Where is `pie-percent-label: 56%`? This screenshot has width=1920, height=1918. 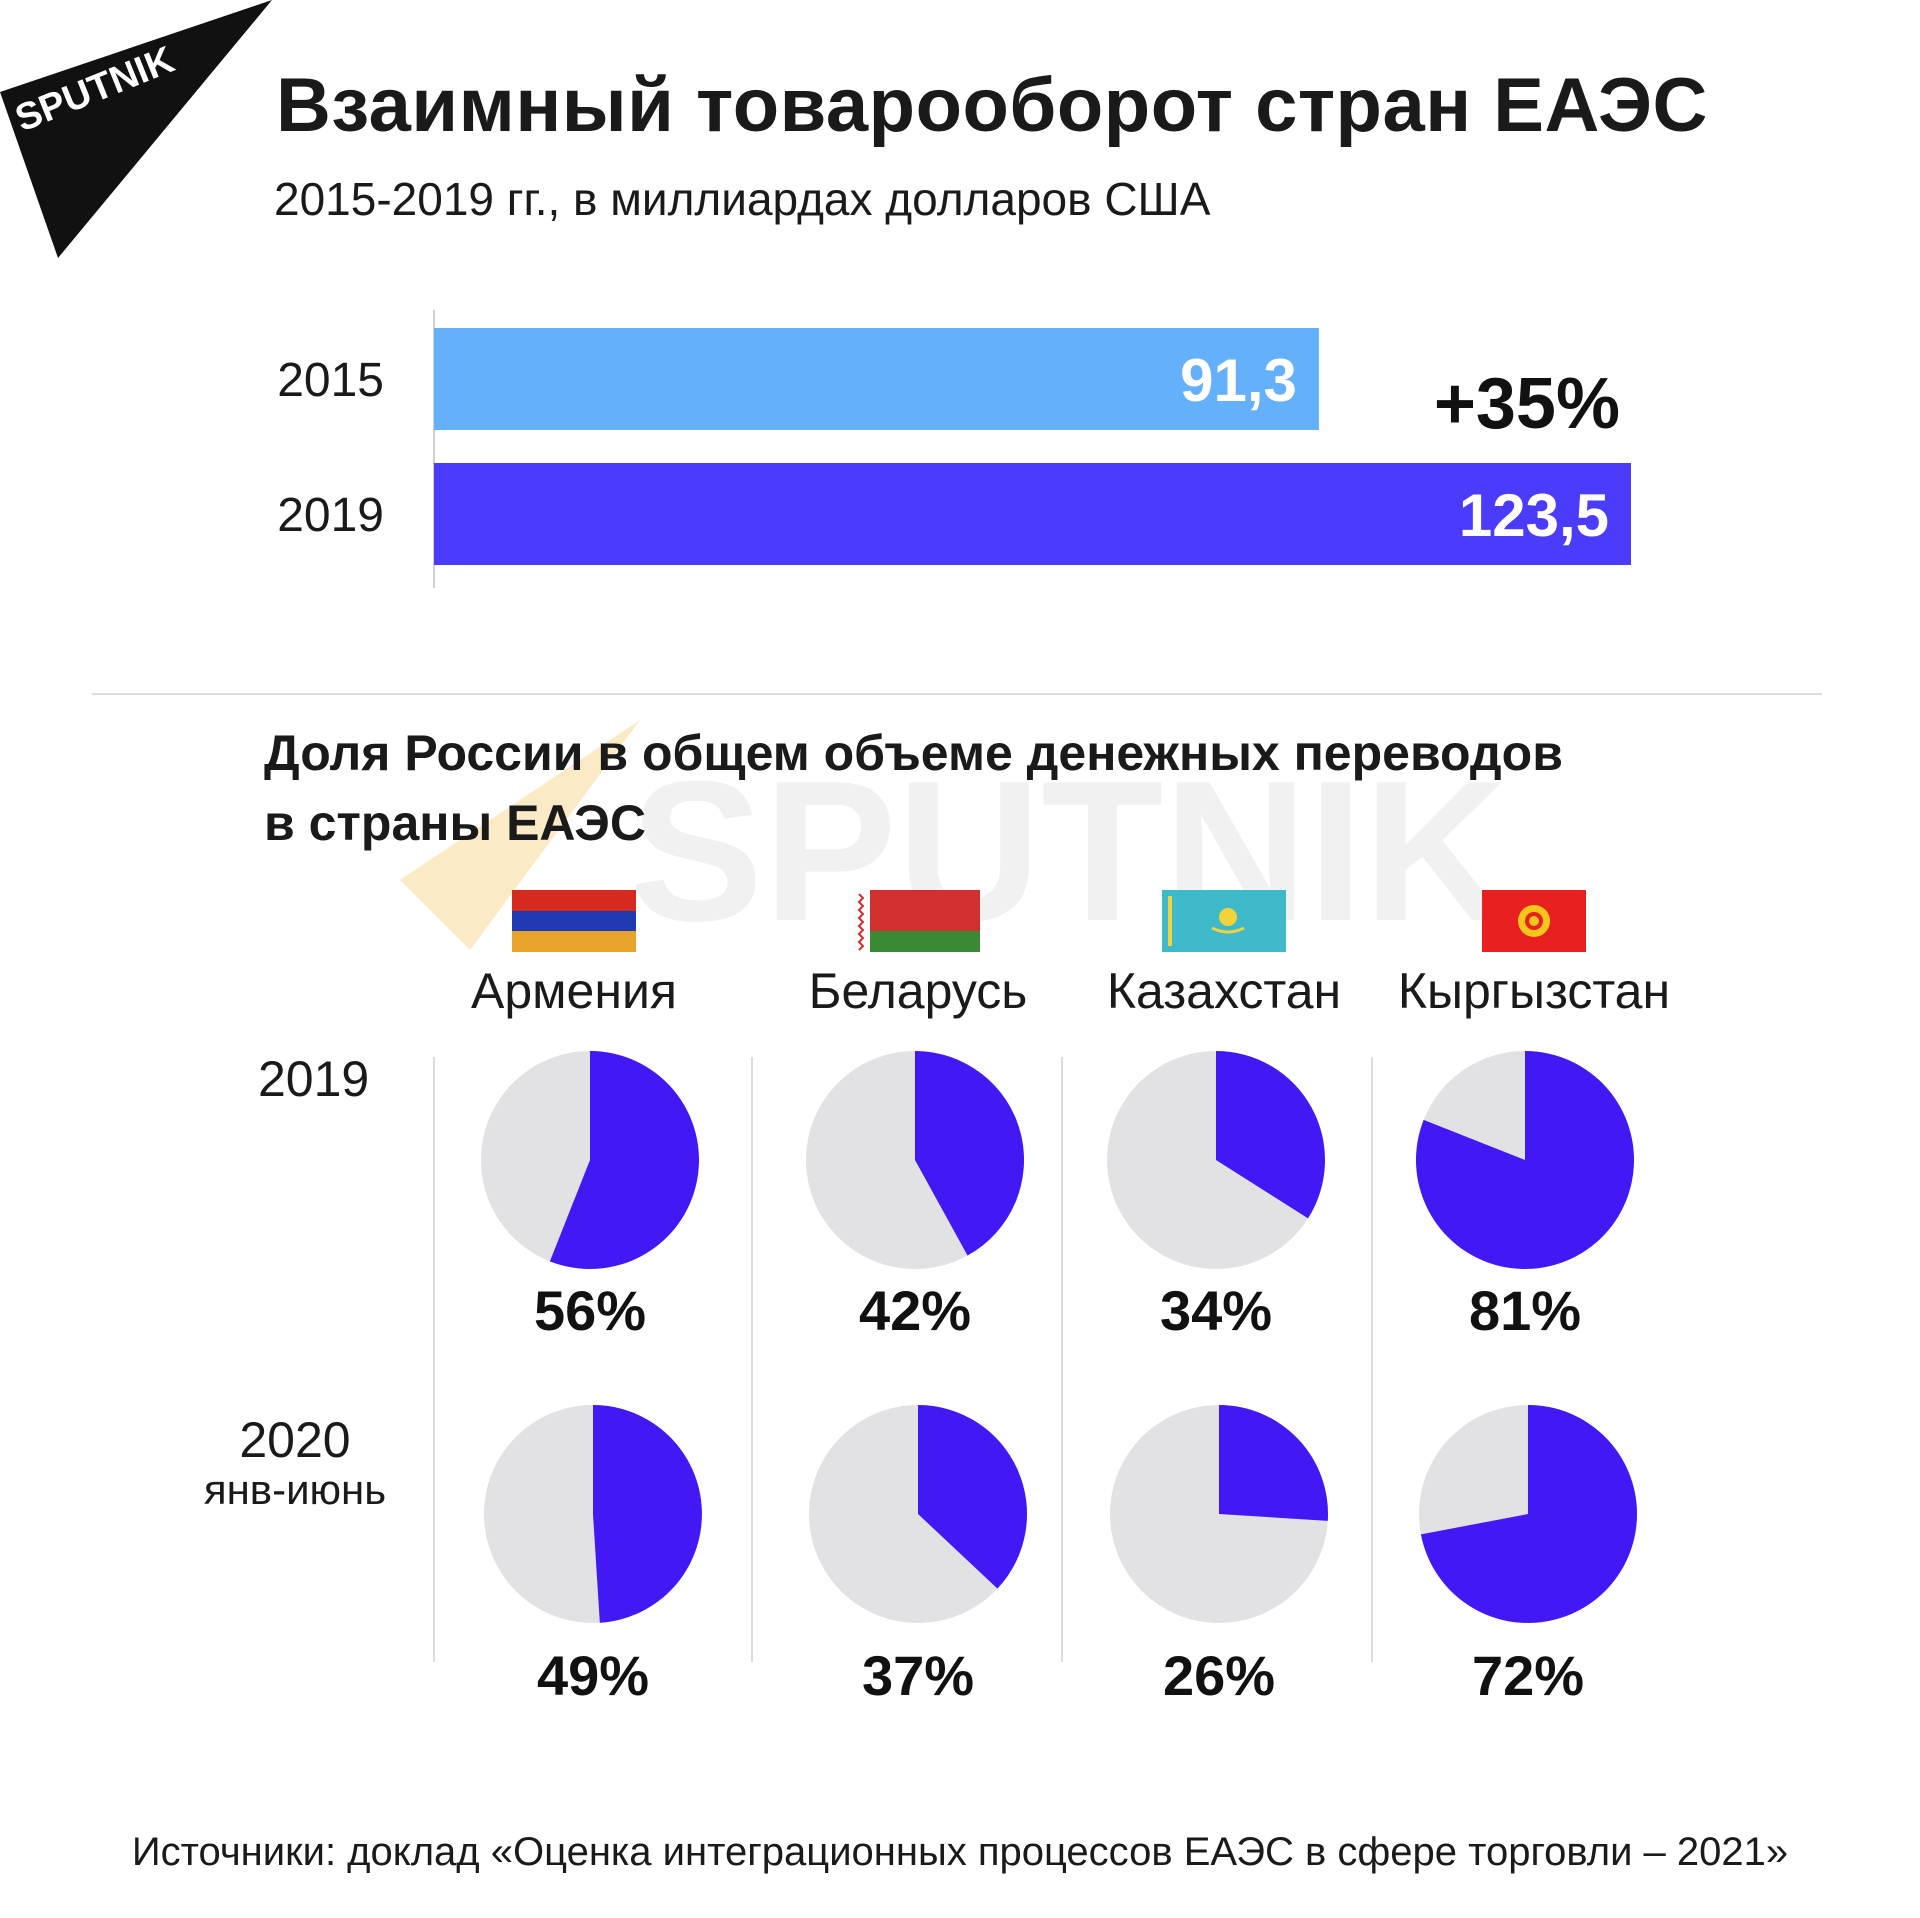
pie-percent-label: 56% is located at coordinates (590, 1310).